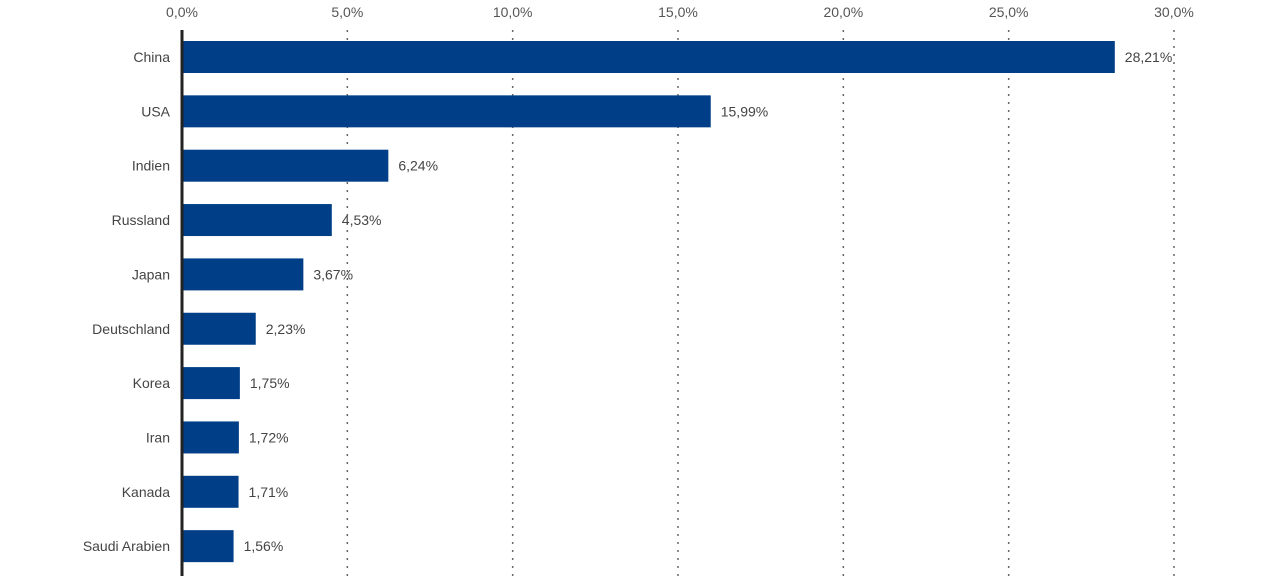 This screenshot has height=576, width=1280. Describe the element at coordinates (362, 220) in the screenshot. I see `data-label: 4,53%` at that location.